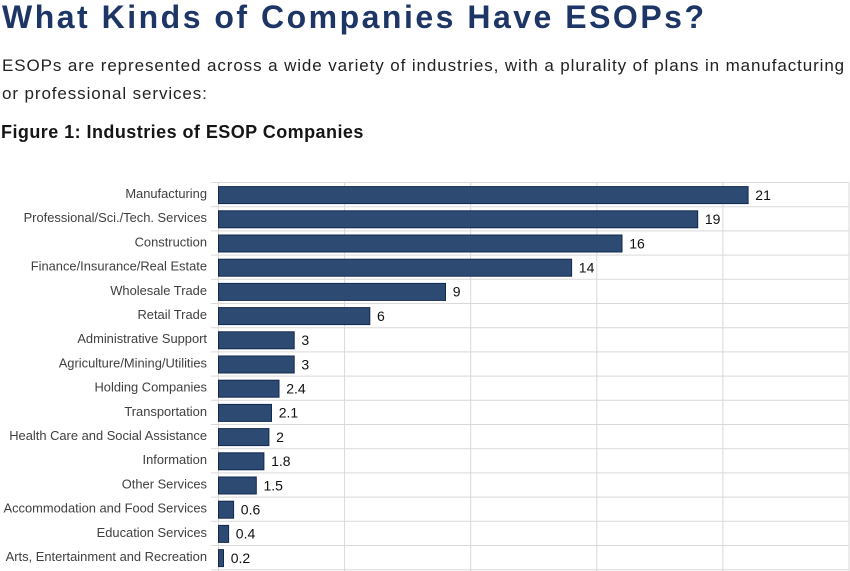 This screenshot has width=850, height=571. Describe the element at coordinates (115, 217) in the screenshot. I see `svg-text:Professional/Sci./Tech. Servic: Professional/Sci./Tech. Services` at that location.